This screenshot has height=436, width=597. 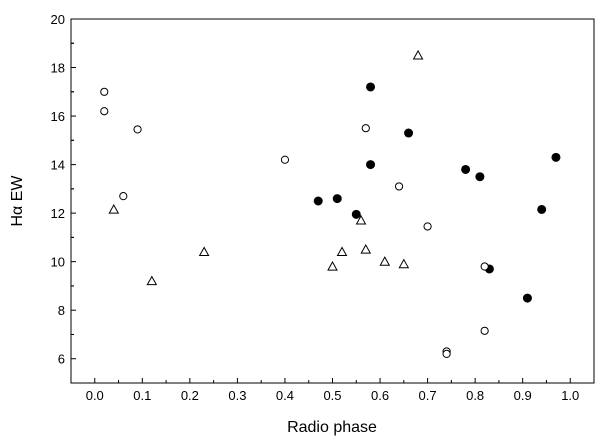 What do you see at coordinates (58, 116) in the screenshot?
I see `y-tick-label: 16` at bounding box center [58, 116].